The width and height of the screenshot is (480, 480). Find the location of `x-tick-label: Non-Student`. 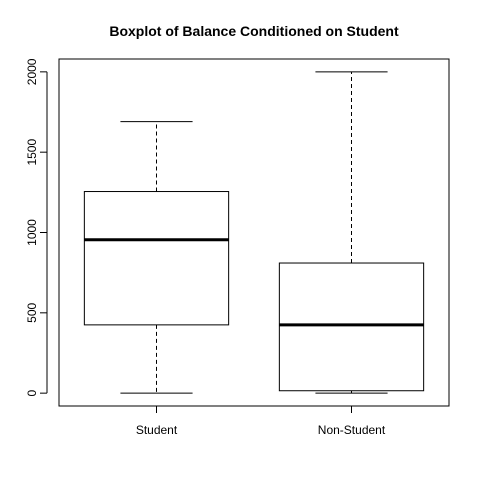

x-tick-label: Non-Student is located at coordinates (352, 430).